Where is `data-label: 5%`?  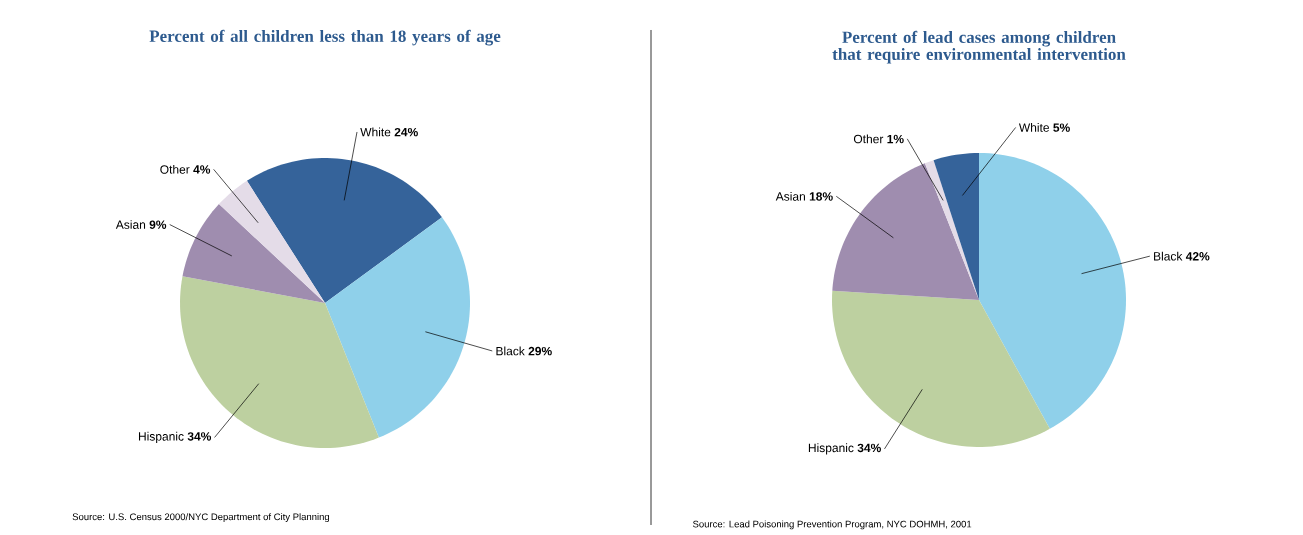
data-label: 5% is located at coordinates (1061, 127).